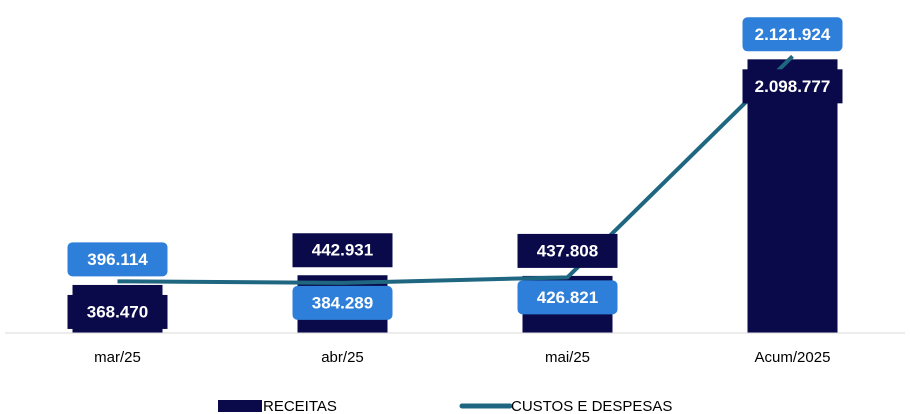  I want to click on bar-label-text: 2.098.777, so click(793, 86).